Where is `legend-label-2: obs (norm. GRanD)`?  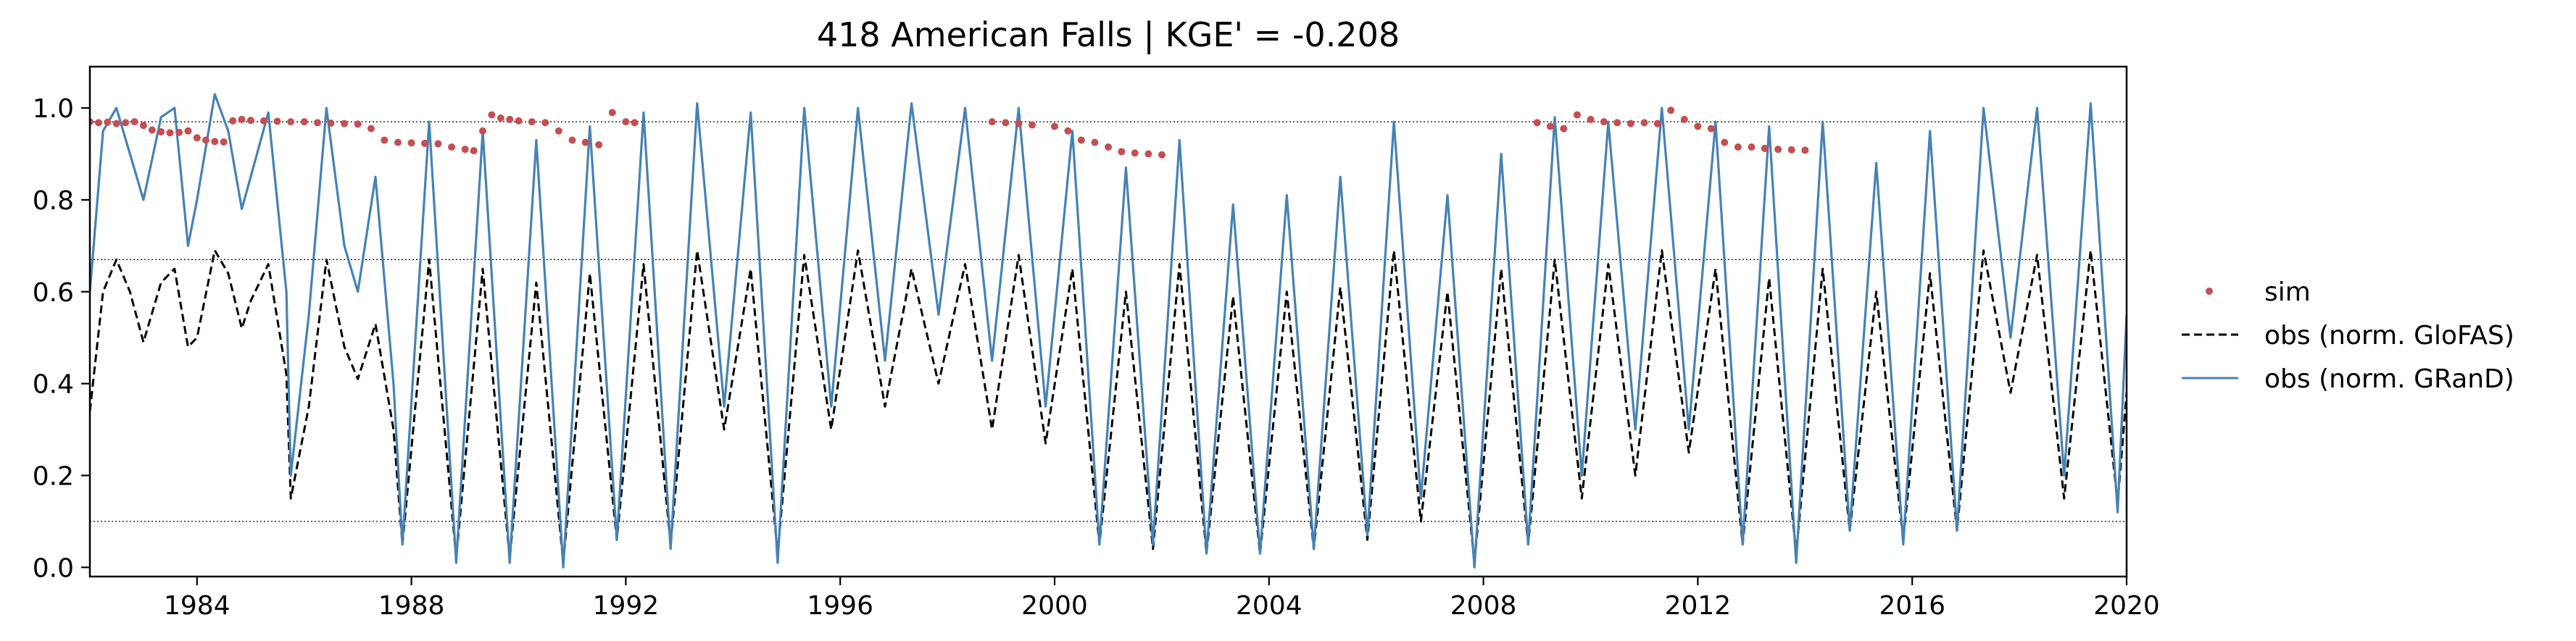
legend-label-2: obs (norm. GRanD) is located at coordinates (2389, 379).